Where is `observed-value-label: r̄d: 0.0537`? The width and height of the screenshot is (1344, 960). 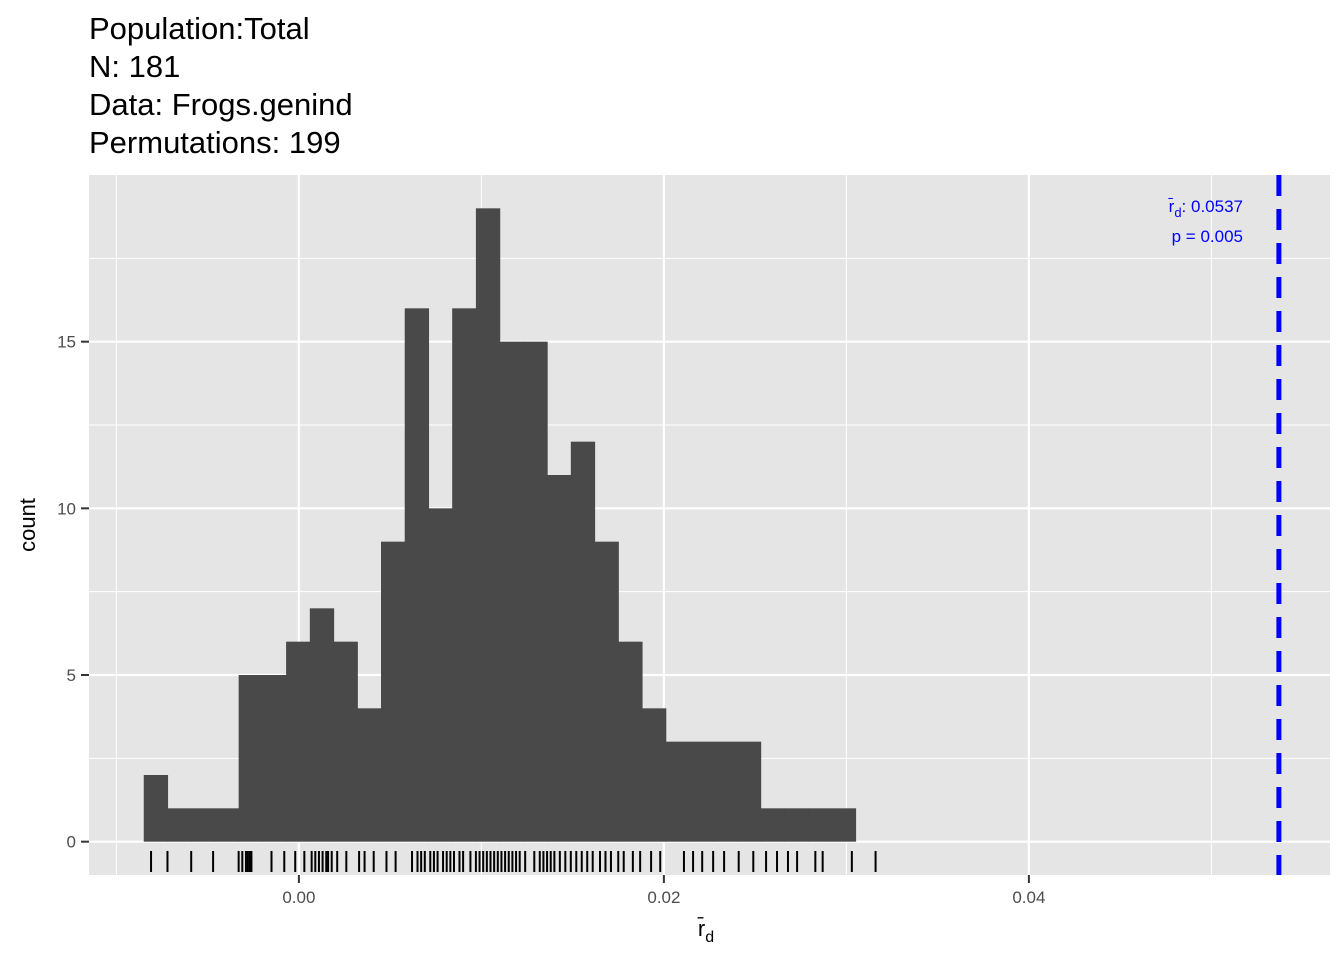
observed-value-label: r̄d: 0.0537 is located at coordinates (1205, 208).